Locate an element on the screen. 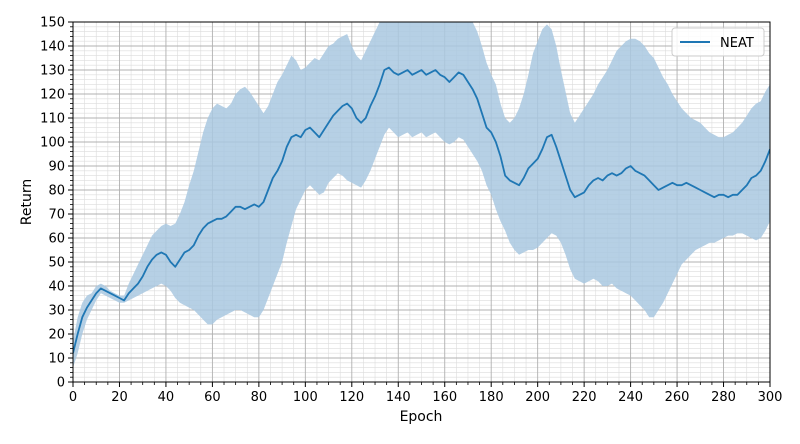 Image resolution: width=800 pixels, height=444 pixels. y-tick-label: 130 is located at coordinates (52, 71).